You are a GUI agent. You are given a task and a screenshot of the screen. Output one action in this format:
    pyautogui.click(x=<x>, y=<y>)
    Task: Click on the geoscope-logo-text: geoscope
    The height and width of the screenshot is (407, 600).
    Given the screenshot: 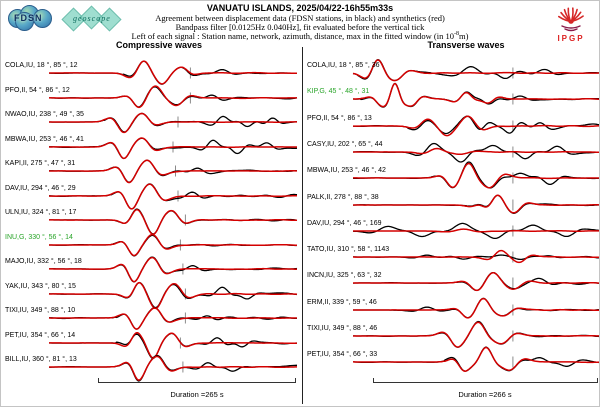 What is the action you would take?
    pyautogui.click(x=92, y=18)
    